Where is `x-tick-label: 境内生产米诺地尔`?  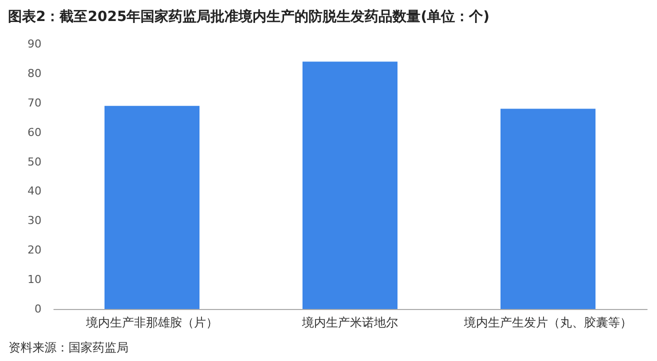
x-tick-label: 境内生产米诺地尔 is located at coordinates (349, 323).